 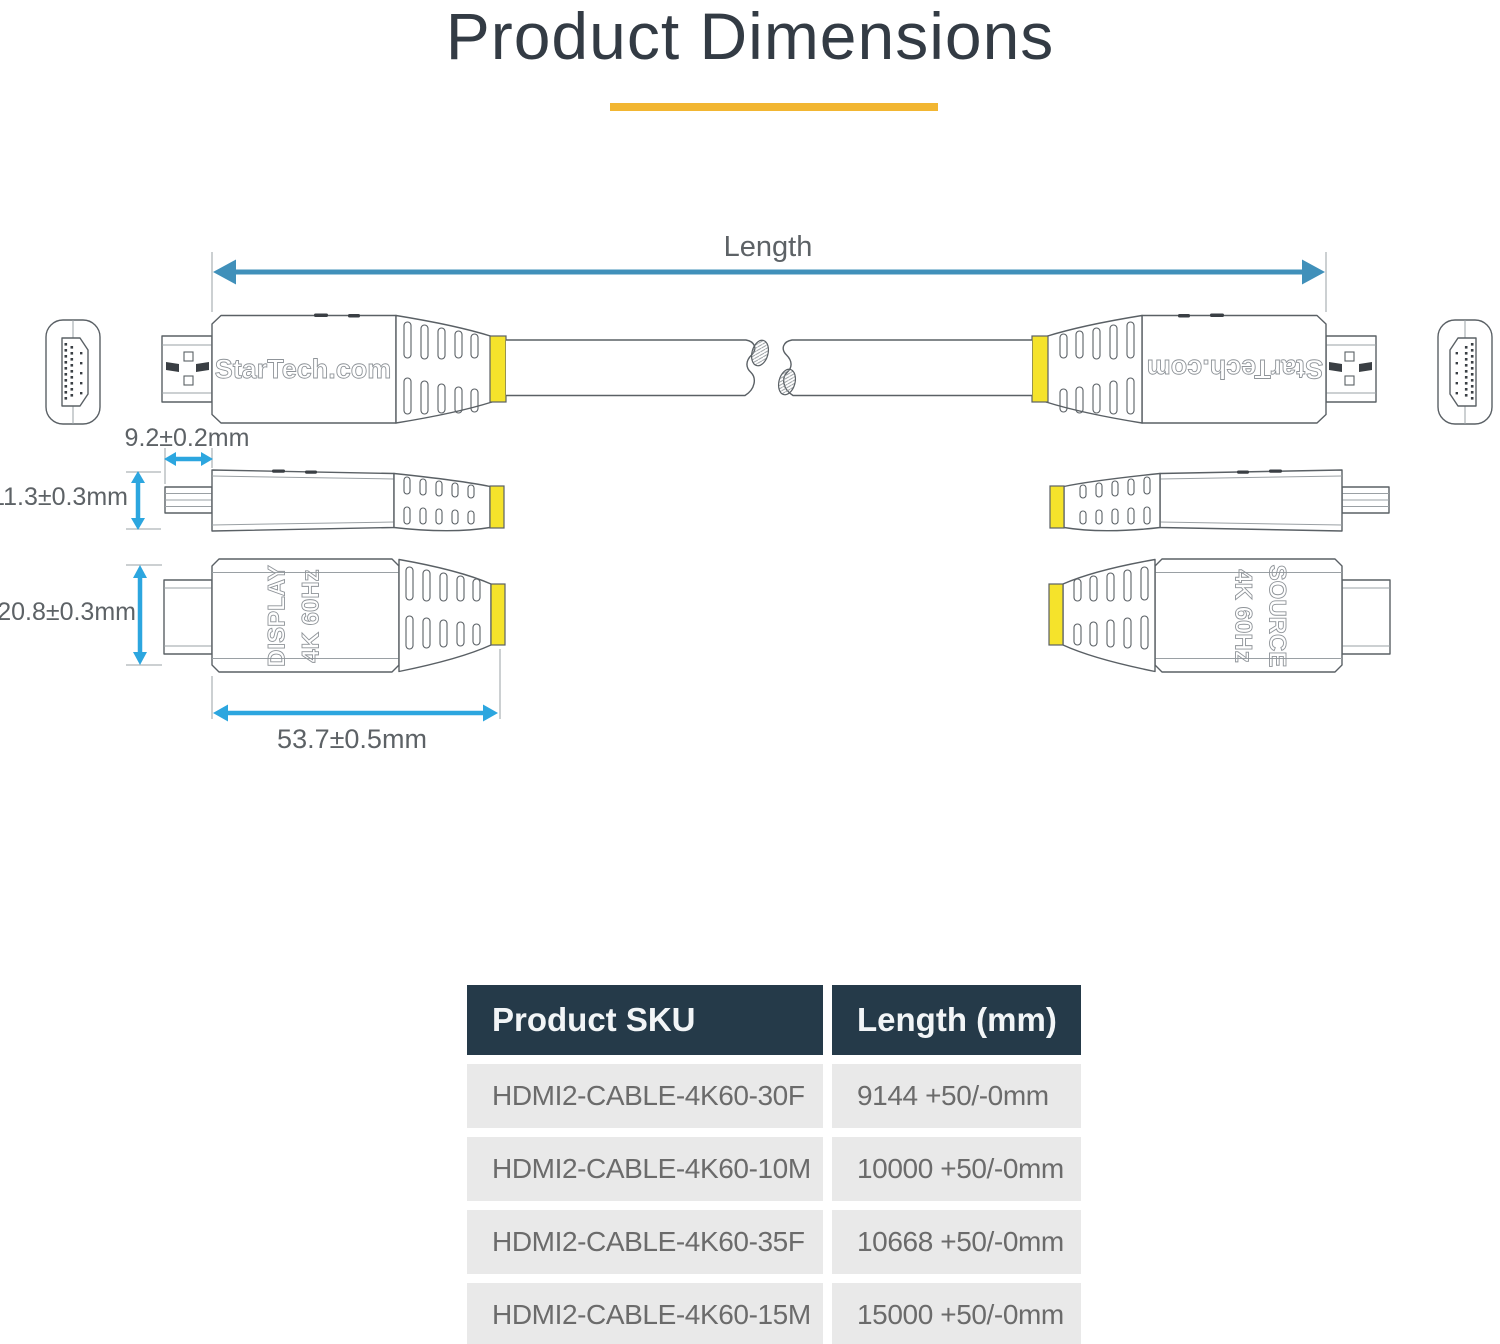 I want to click on source-rate-label: 4K 60Hz, so click(x=1243, y=615).